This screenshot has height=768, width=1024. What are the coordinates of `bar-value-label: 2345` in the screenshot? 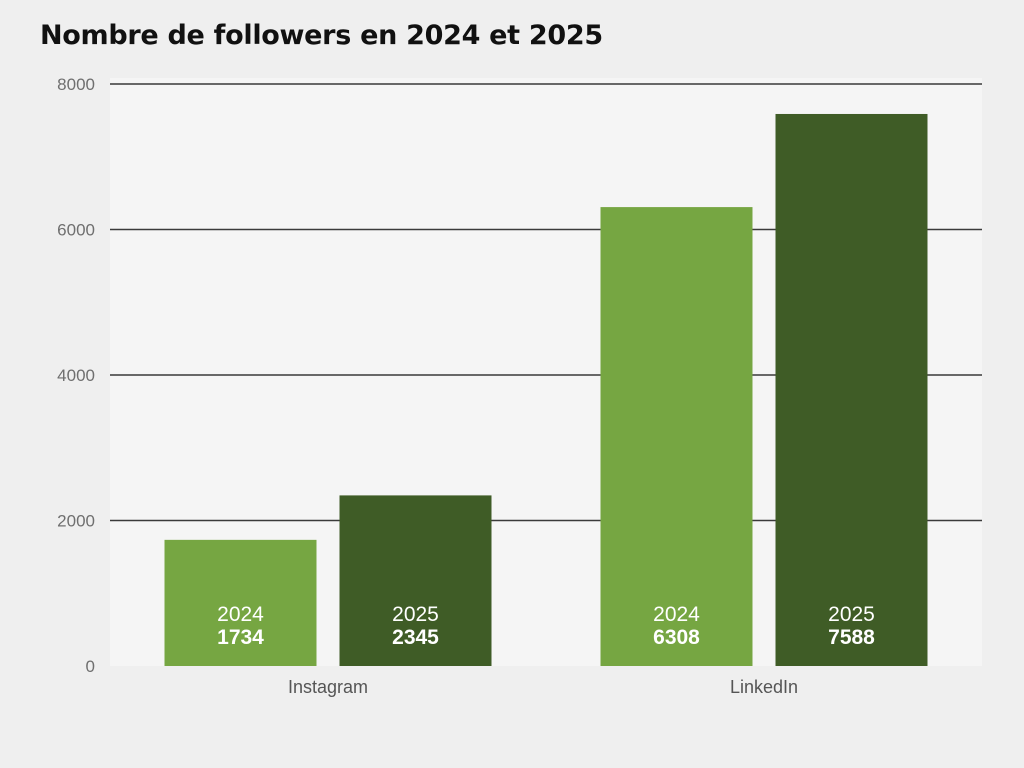 It's located at (415, 637).